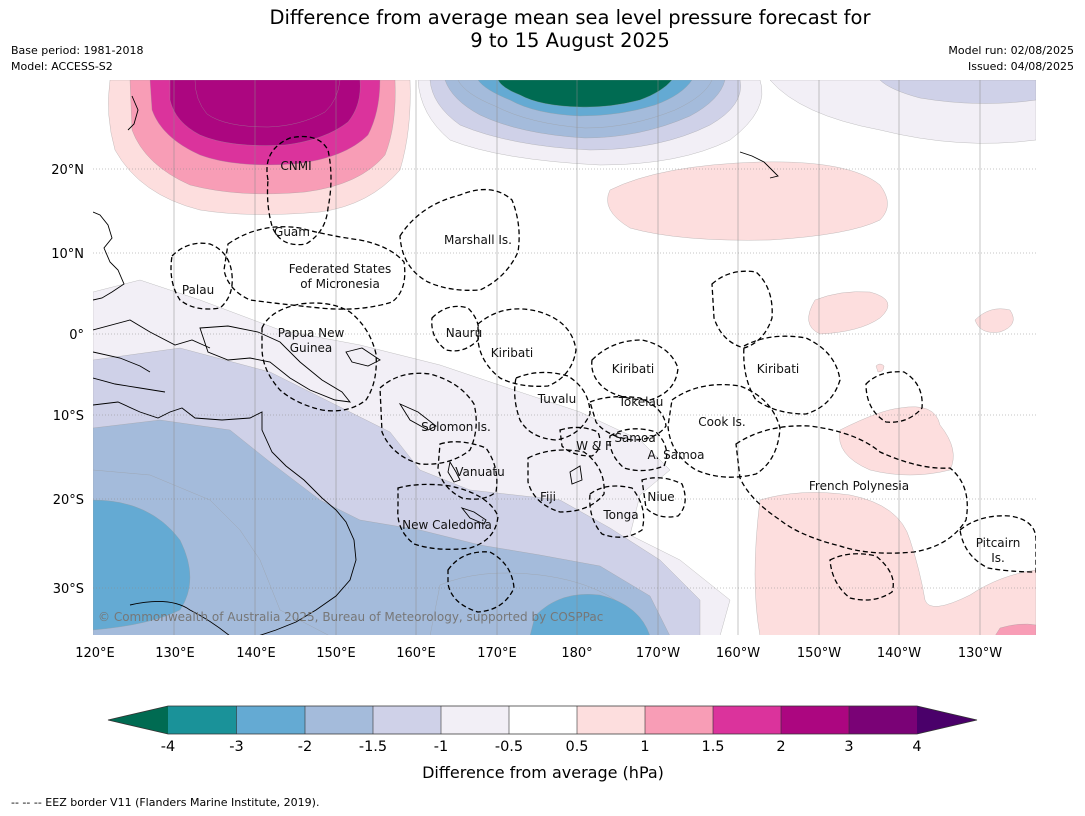 The image size is (1085, 816). I want to click on eez-wallis-futuna, so click(580, 441).